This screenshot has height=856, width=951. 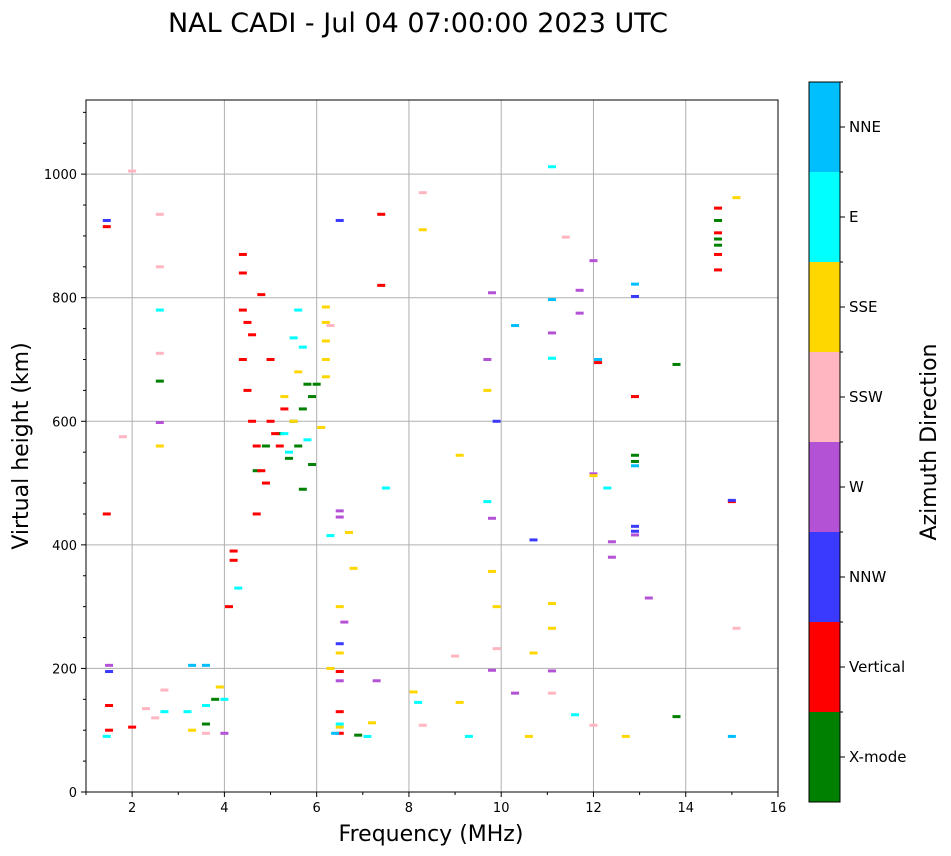 What do you see at coordinates (867, 577) in the screenshot?
I see `colorbar-tick-label: NNW` at bounding box center [867, 577].